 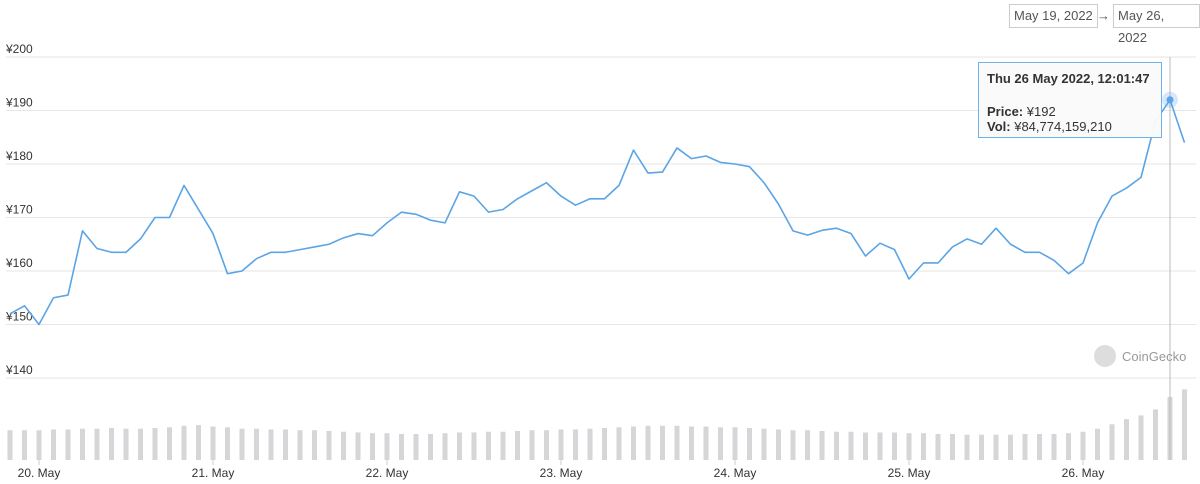 What do you see at coordinates (1105, 356) in the screenshot?
I see `watermark-logo` at bounding box center [1105, 356].